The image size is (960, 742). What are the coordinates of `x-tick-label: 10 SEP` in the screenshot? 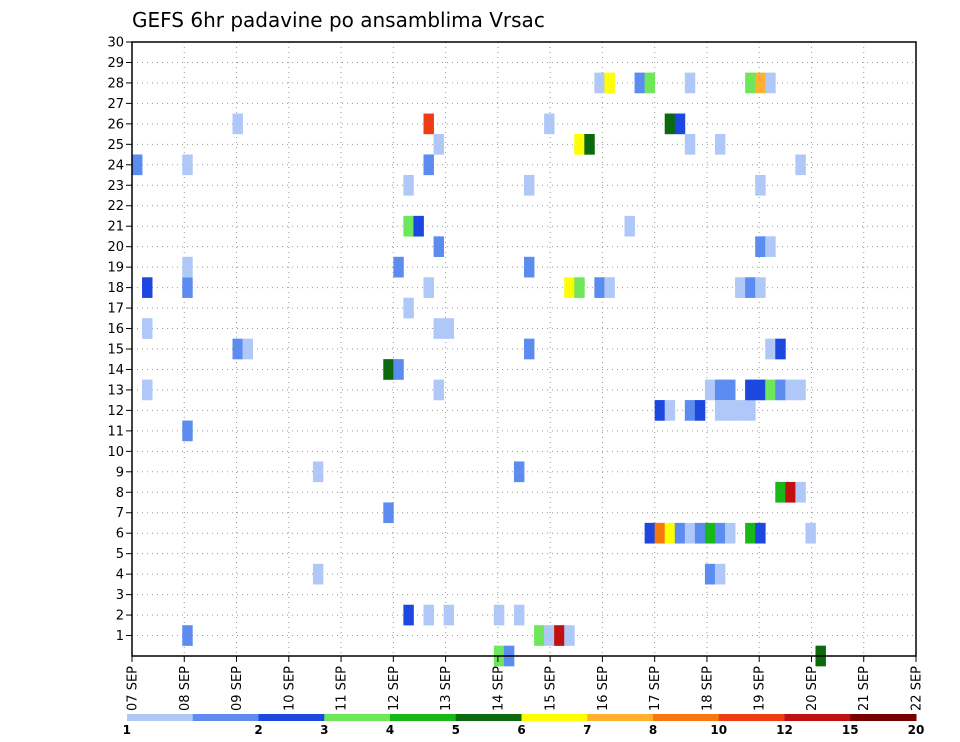 It's located at (289, 688).